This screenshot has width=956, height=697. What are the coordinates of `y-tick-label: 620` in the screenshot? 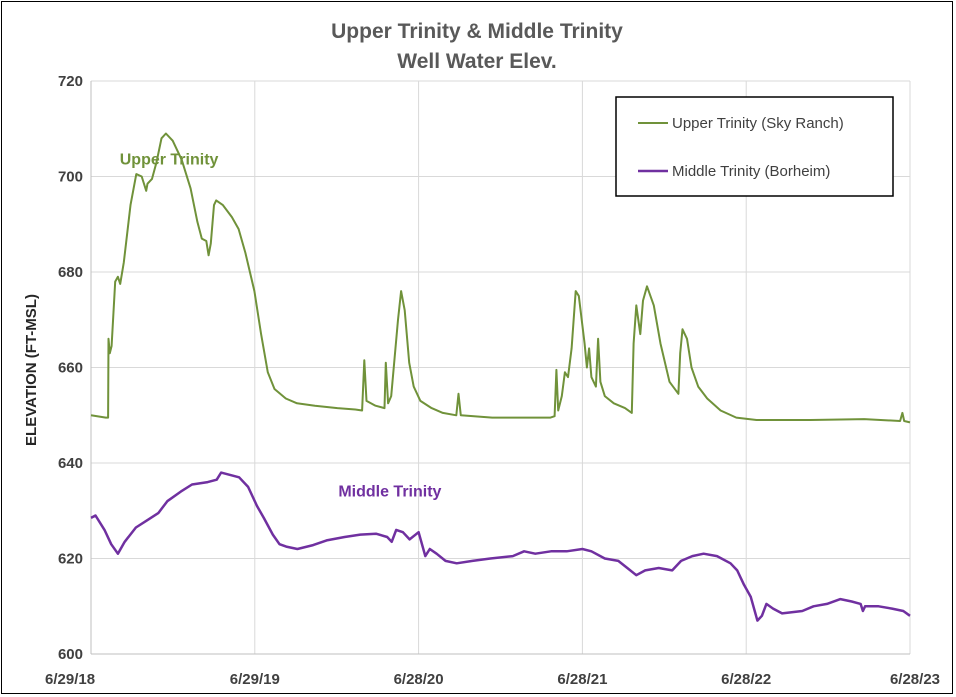 It's located at (70, 559).